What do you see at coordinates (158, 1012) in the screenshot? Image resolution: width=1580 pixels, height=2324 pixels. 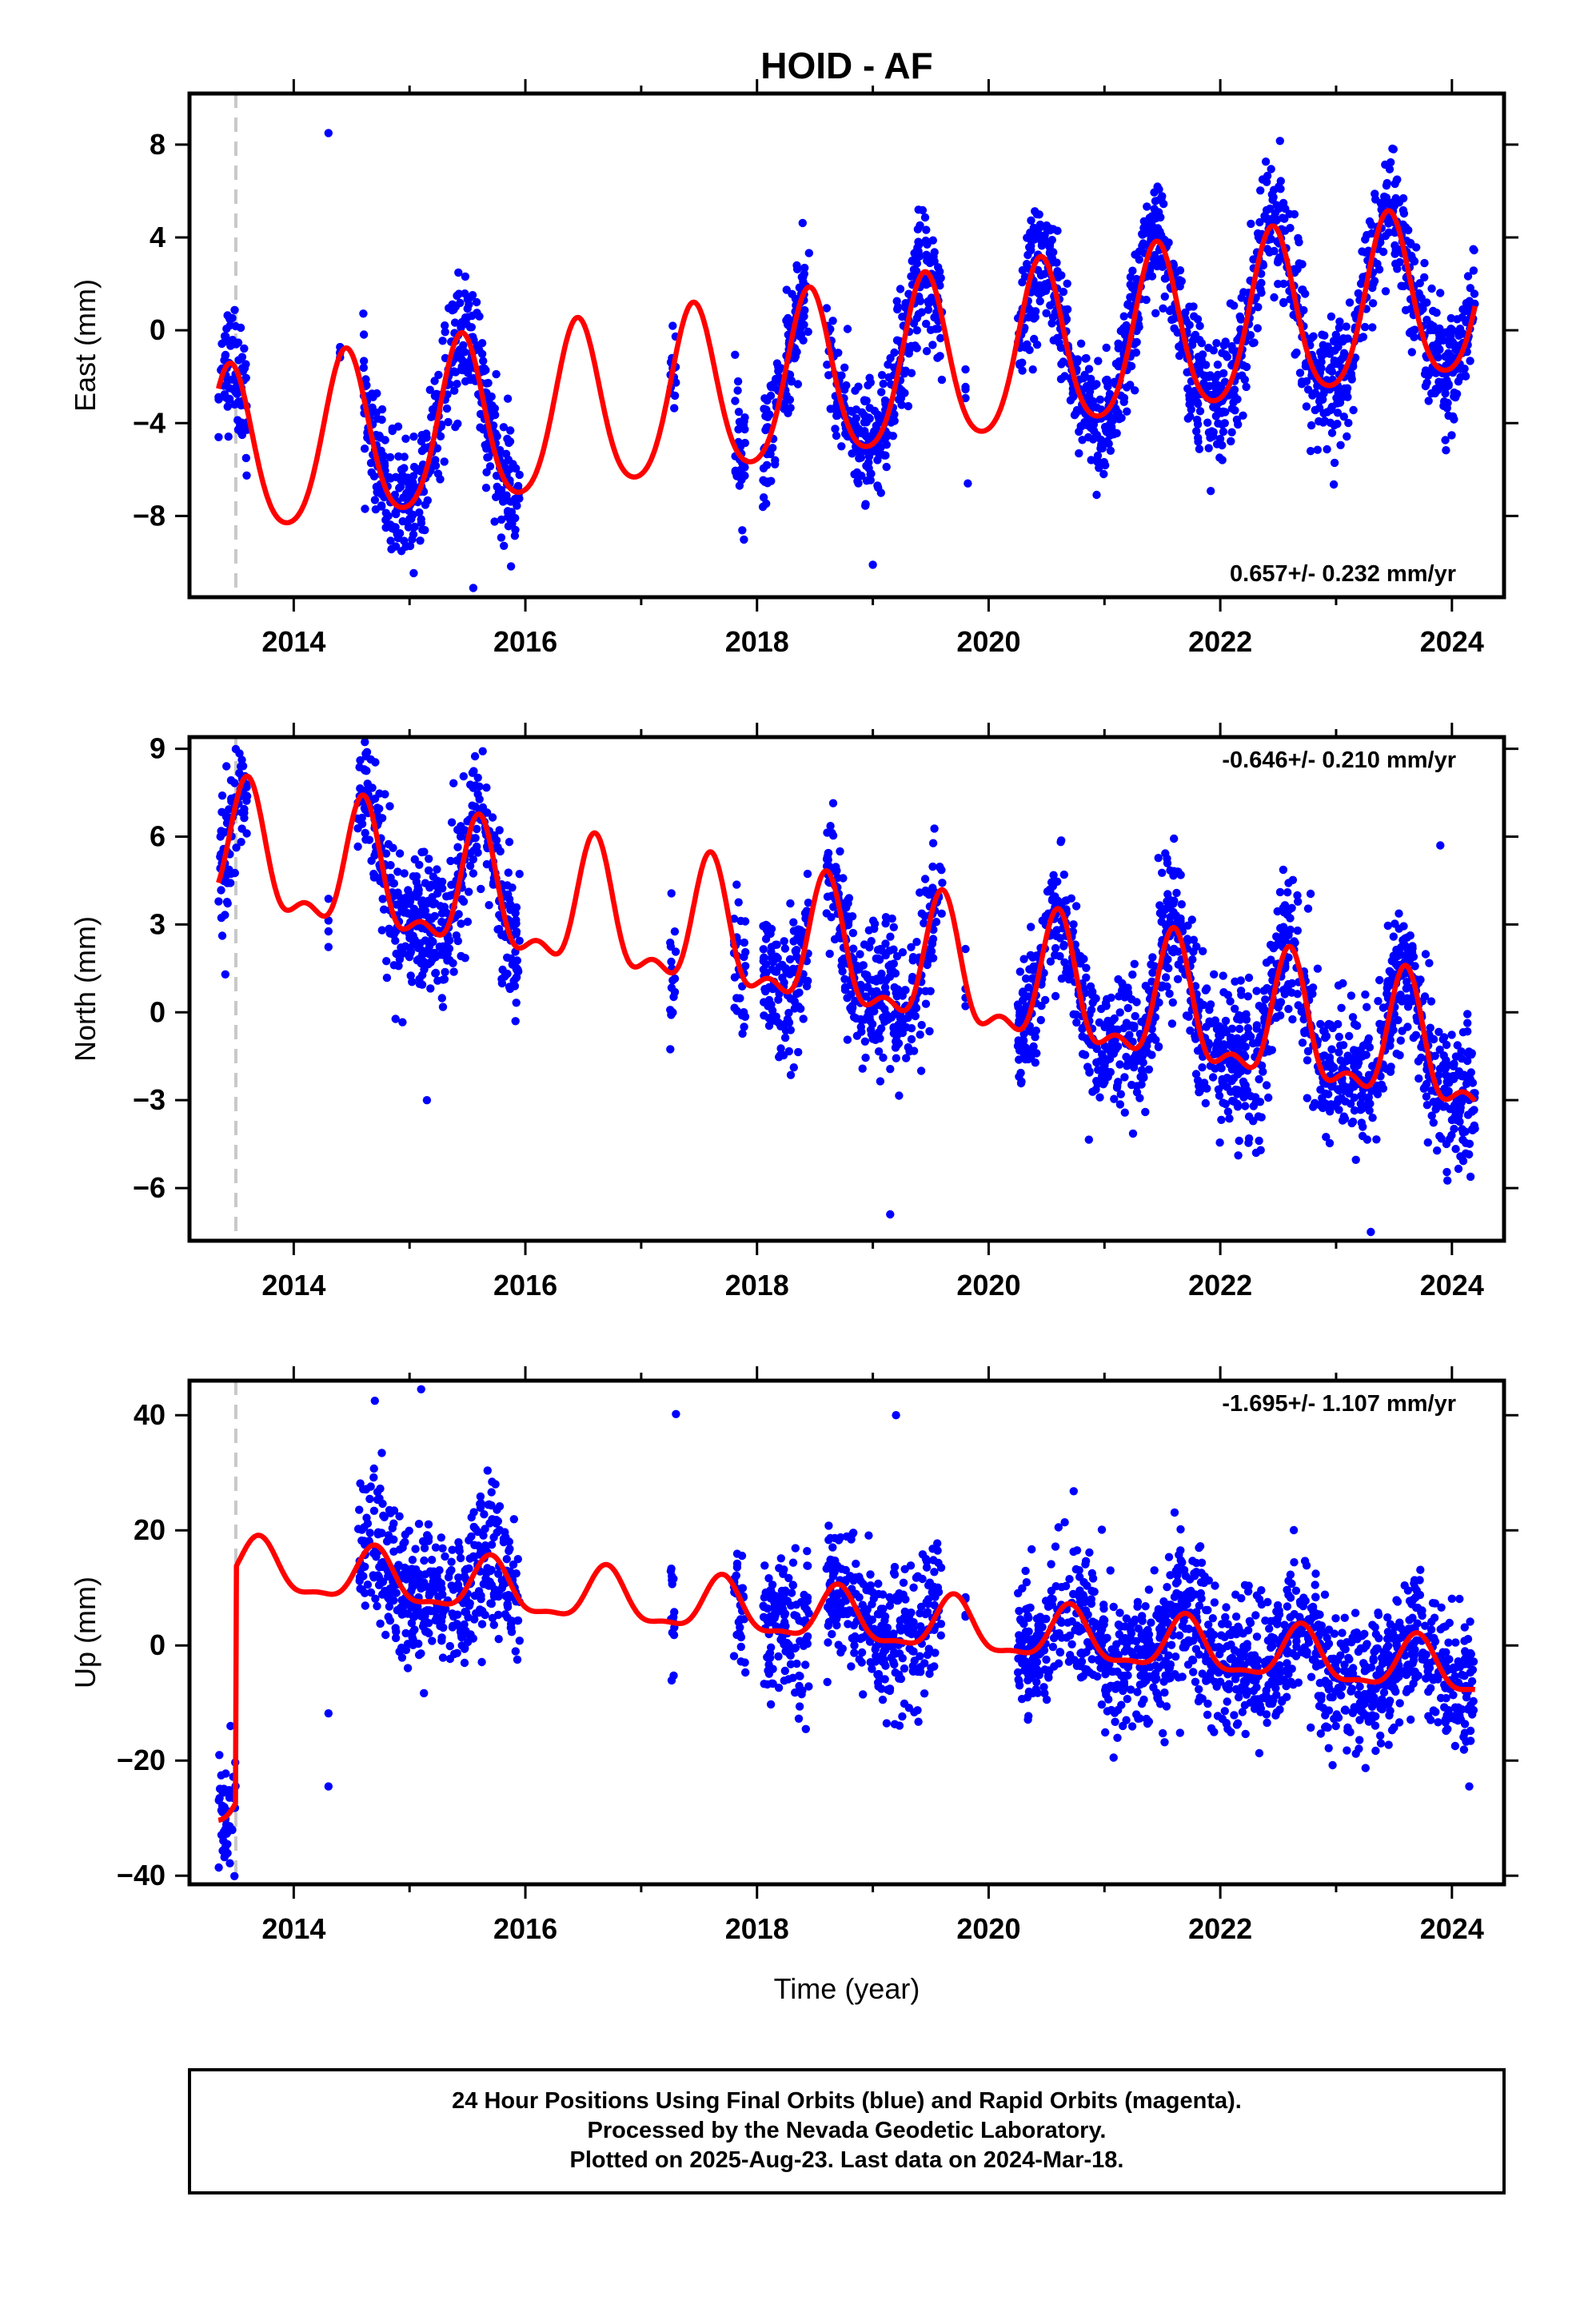 I see `y-tick-label: 0` at bounding box center [158, 1012].